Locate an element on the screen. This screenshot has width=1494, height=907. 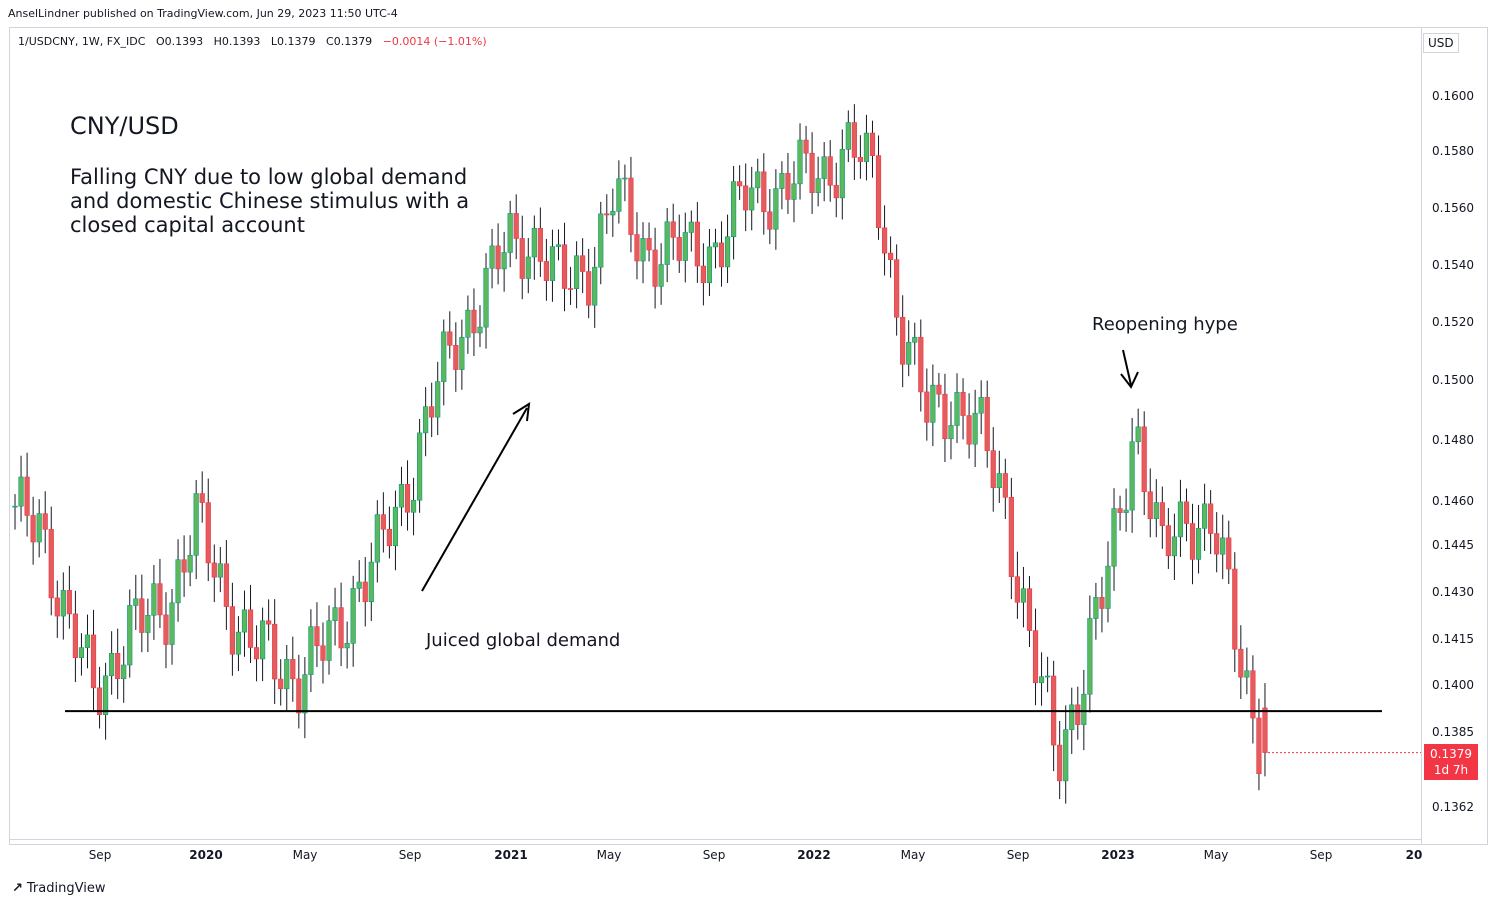
tradingview-logo-icon: ↗ is located at coordinates (17, 888).